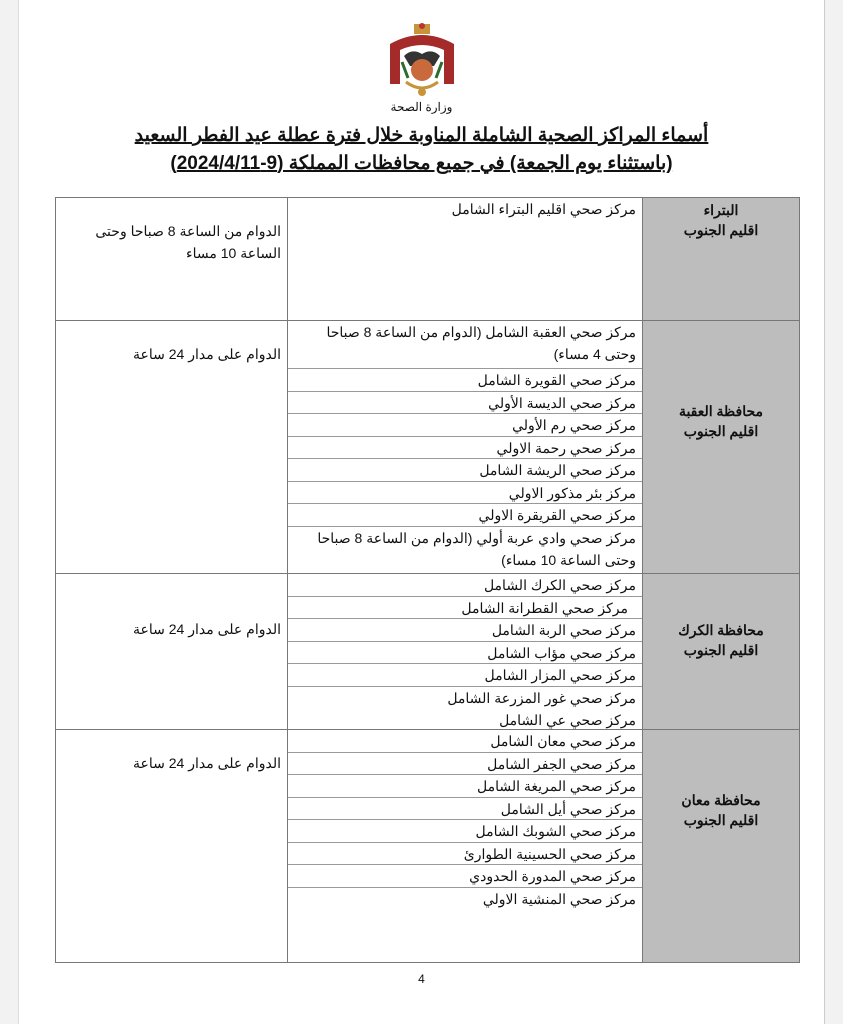  What do you see at coordinates (465, 854) in the screenshot?
I see `center-item: مركز صحي الحسينية الطوارئ` at bounding box center [465, 854].